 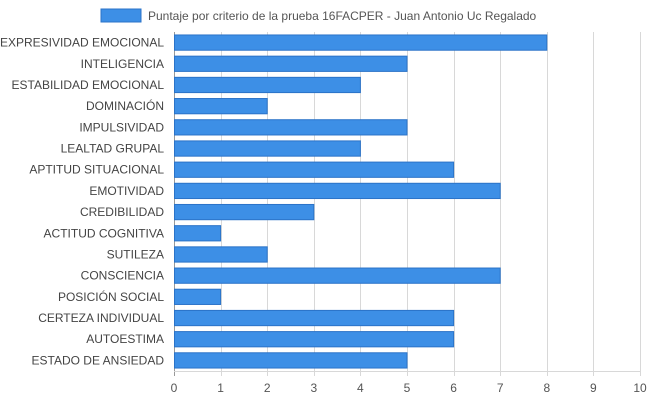 I want to click on category-label: CREDIBILIDAD, so click(x=122, y=212).